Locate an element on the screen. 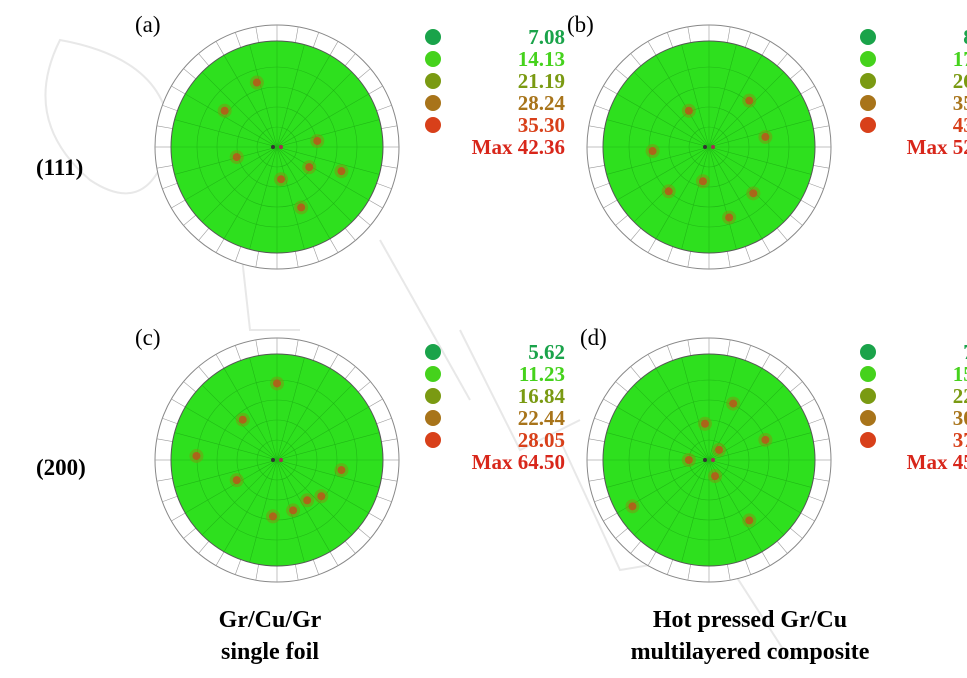 The width and height of the screenshot is (967, 678). legend-max: Max 45.06 is located at coordinates (913, 462).